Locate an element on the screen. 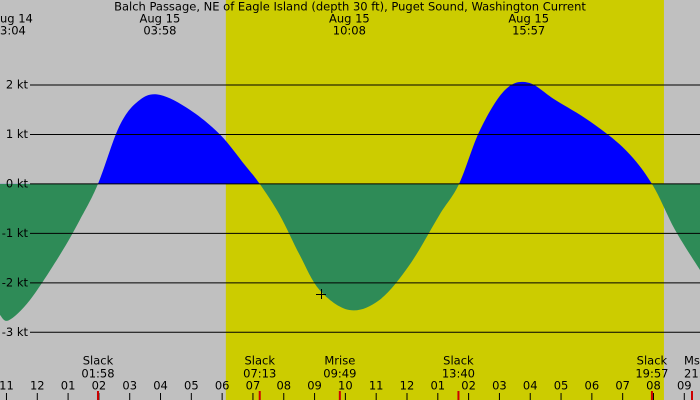  y-tick-label: -3 kt is located at coordinates (15, 332).